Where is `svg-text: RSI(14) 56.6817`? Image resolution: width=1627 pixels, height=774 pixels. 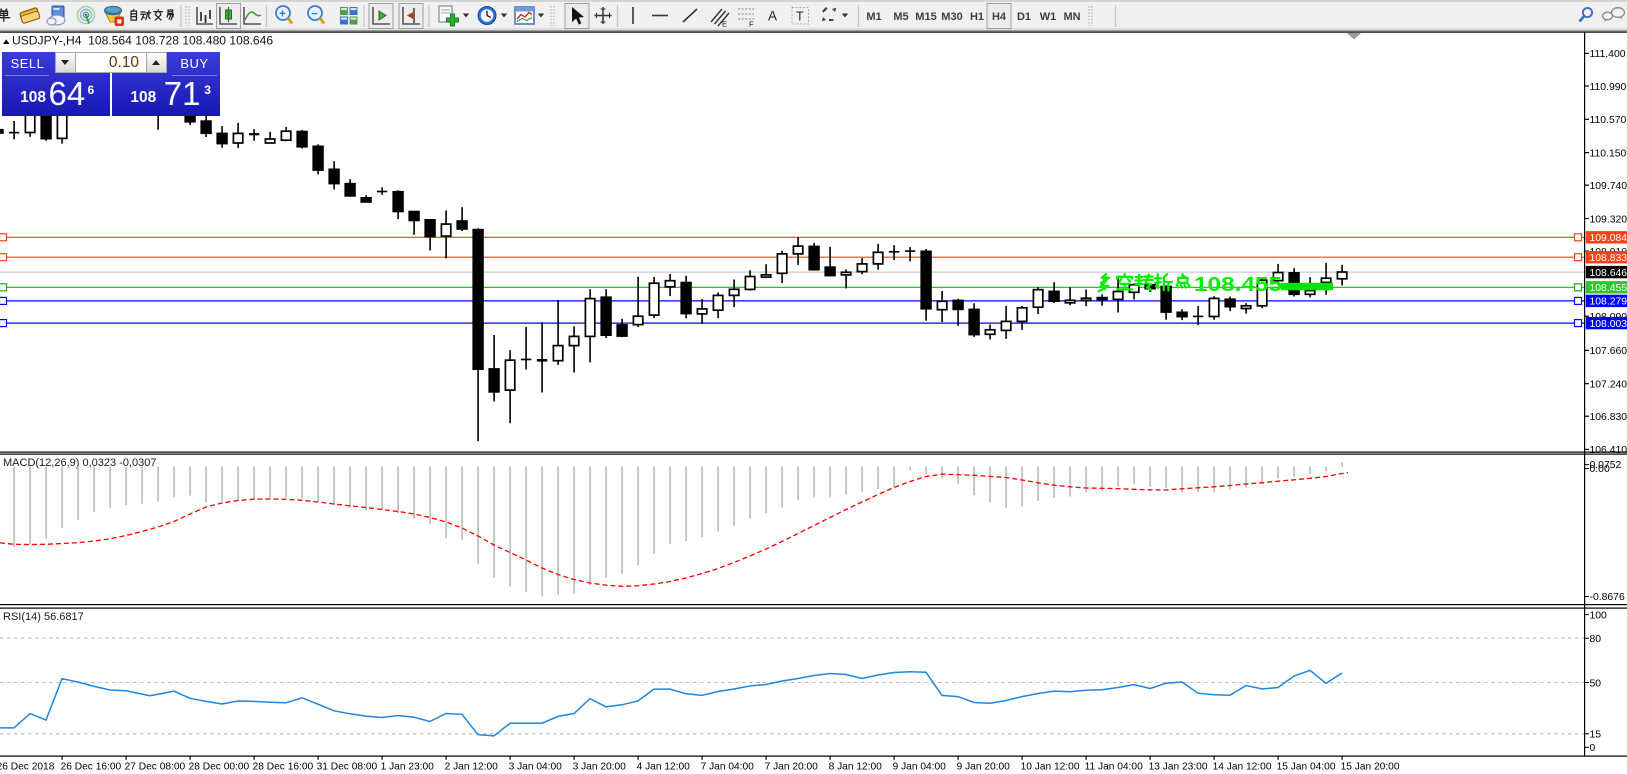
svg-text: RSI(14) 56.6817 is located at coordinates (43, 617).